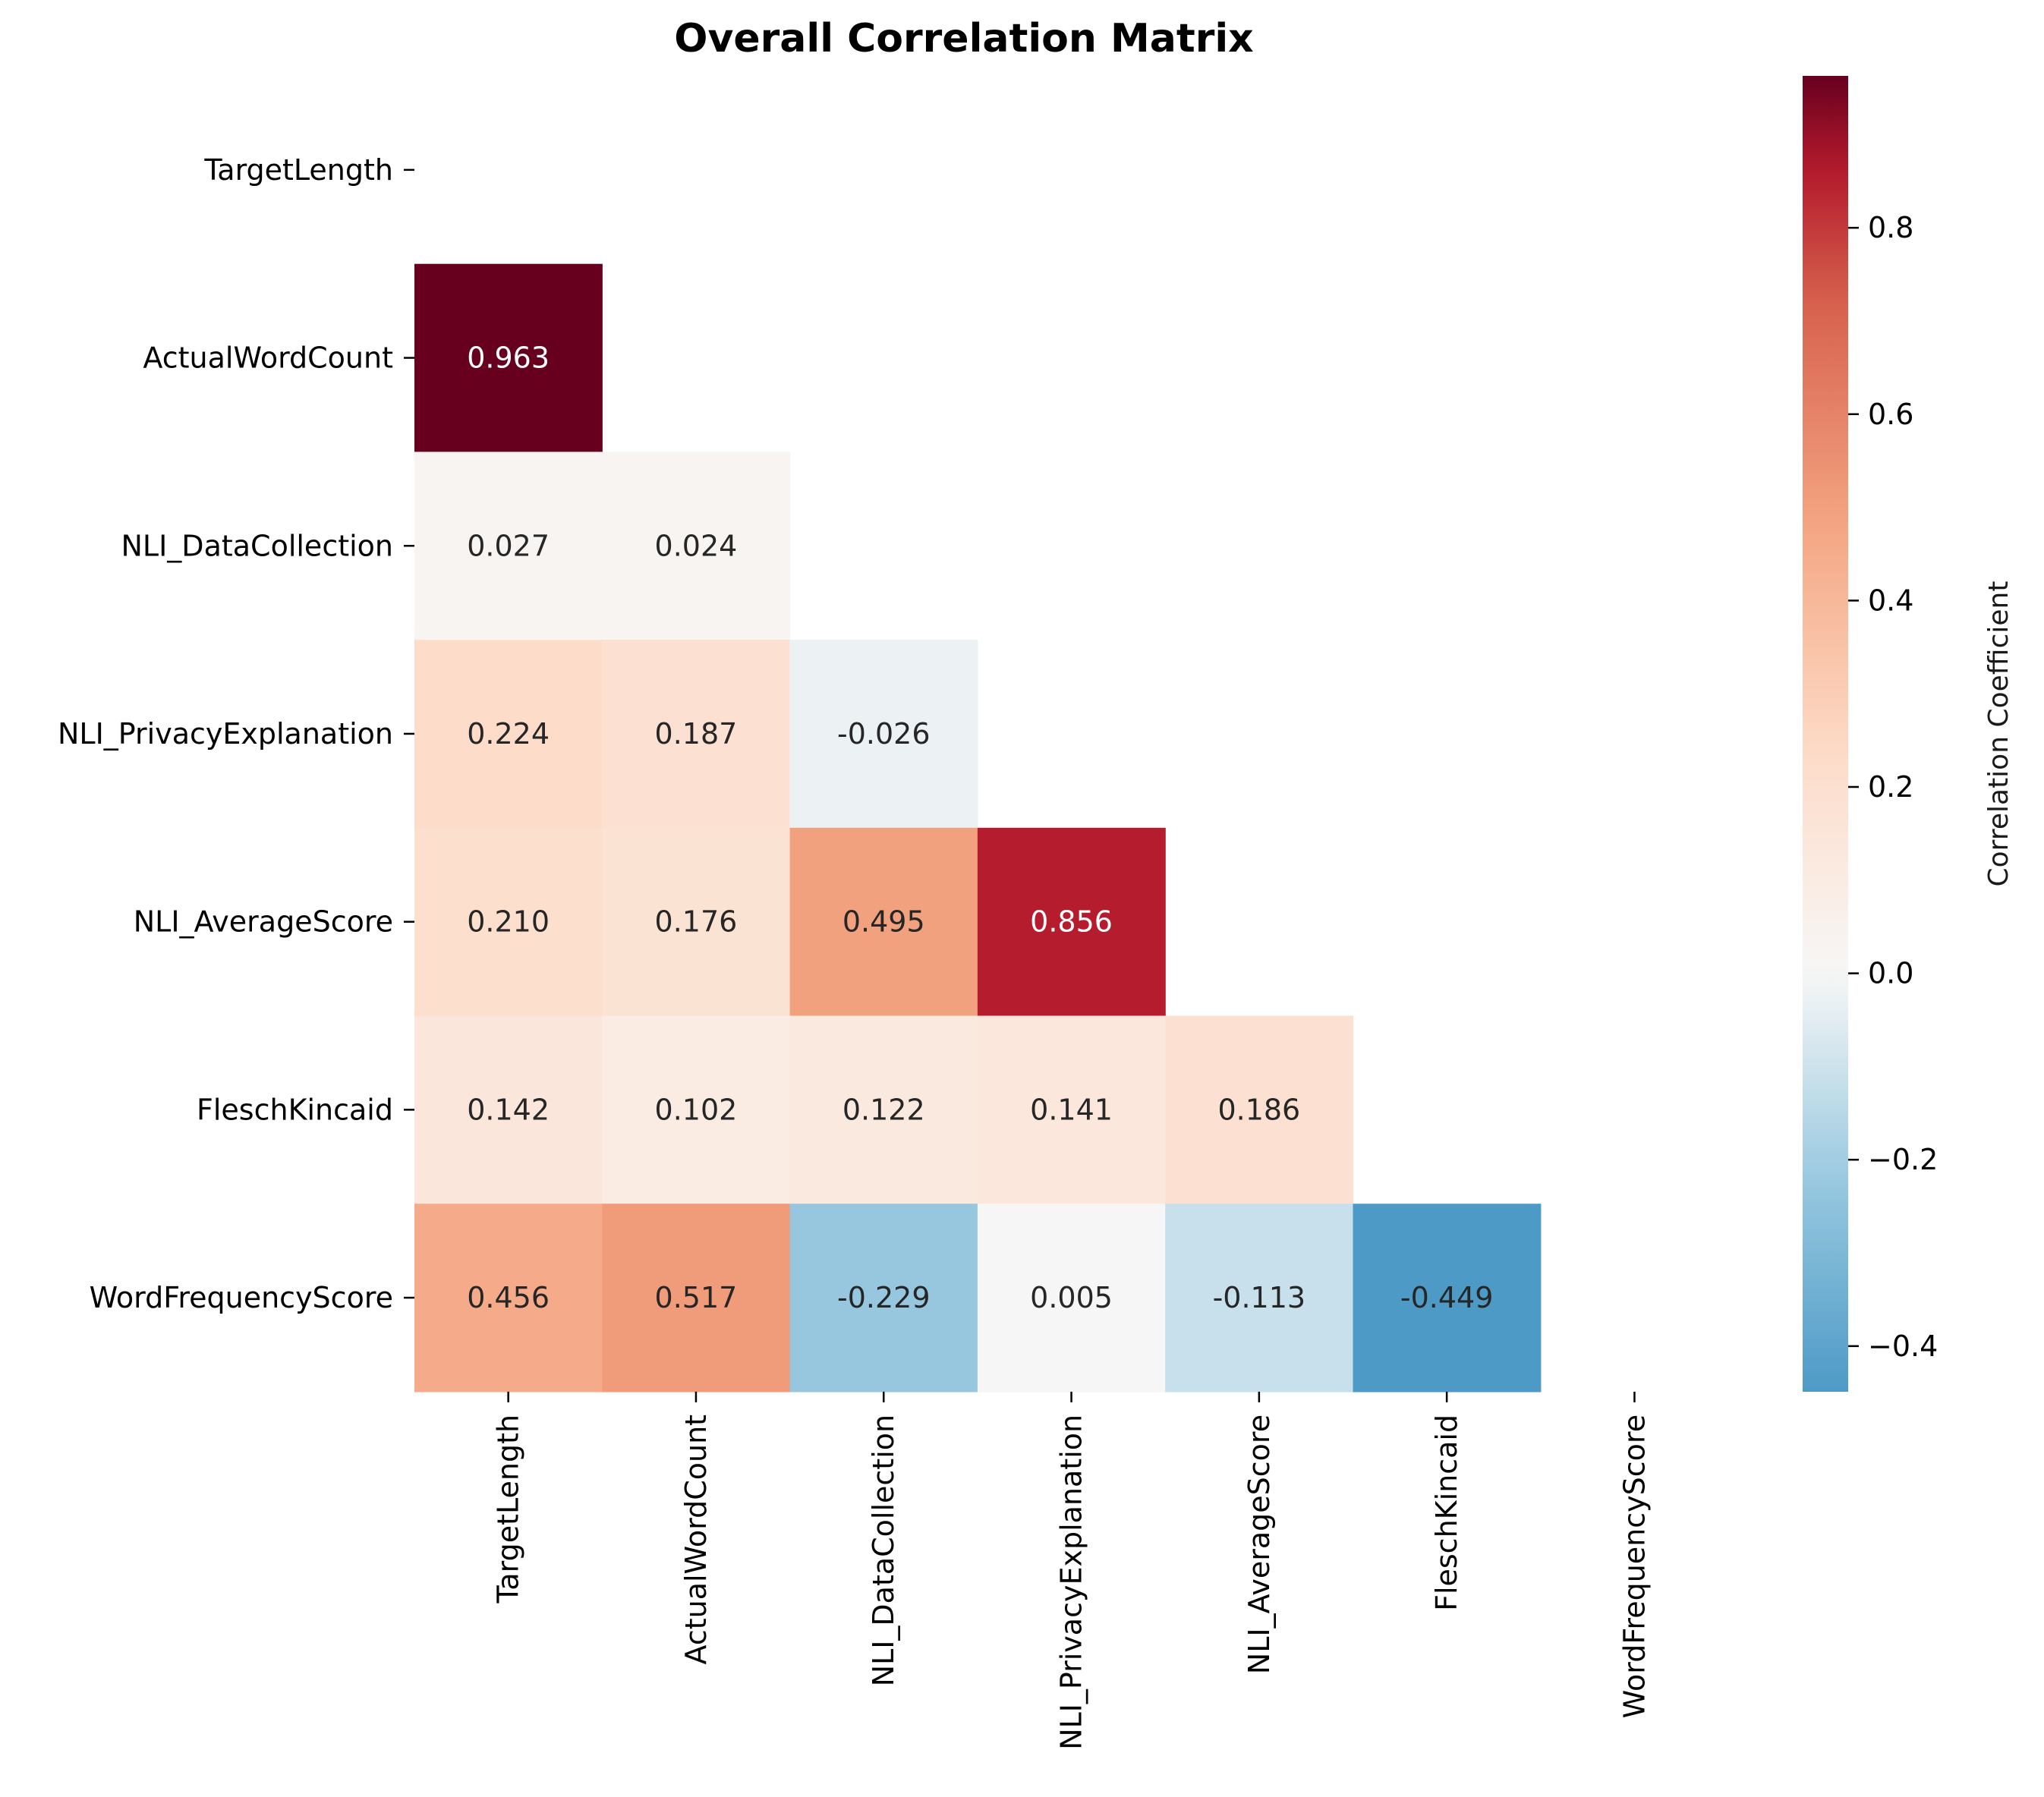  I want to click on colorbar-tick-label: 0.6, so click(1891, 414).